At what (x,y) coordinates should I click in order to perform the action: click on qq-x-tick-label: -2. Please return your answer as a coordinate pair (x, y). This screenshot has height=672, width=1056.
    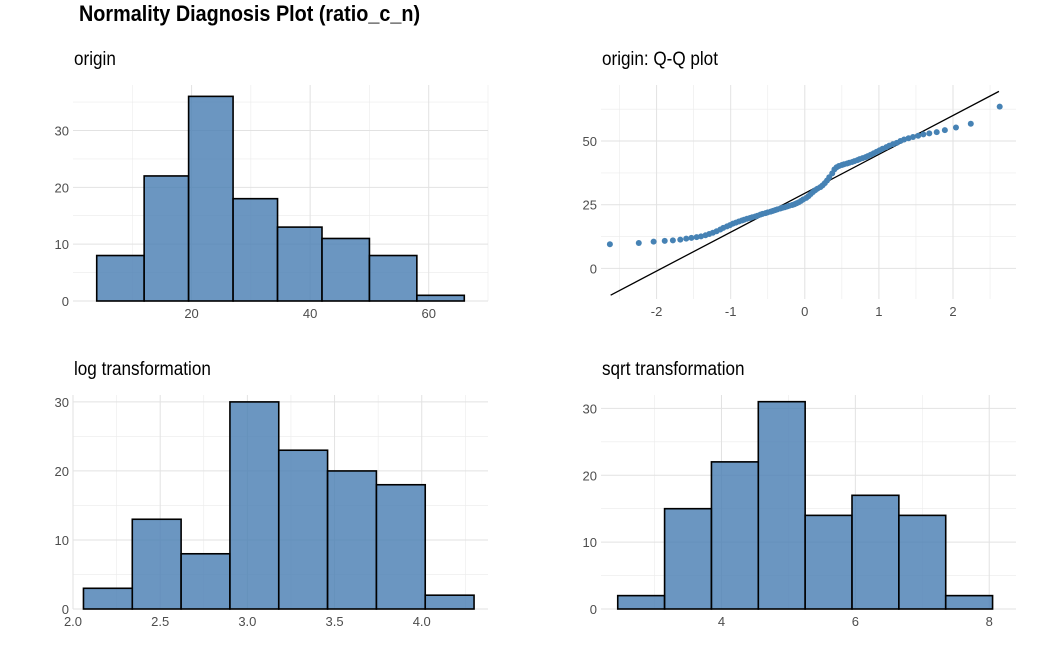
    Looking at the image, I should click on (657, 311).